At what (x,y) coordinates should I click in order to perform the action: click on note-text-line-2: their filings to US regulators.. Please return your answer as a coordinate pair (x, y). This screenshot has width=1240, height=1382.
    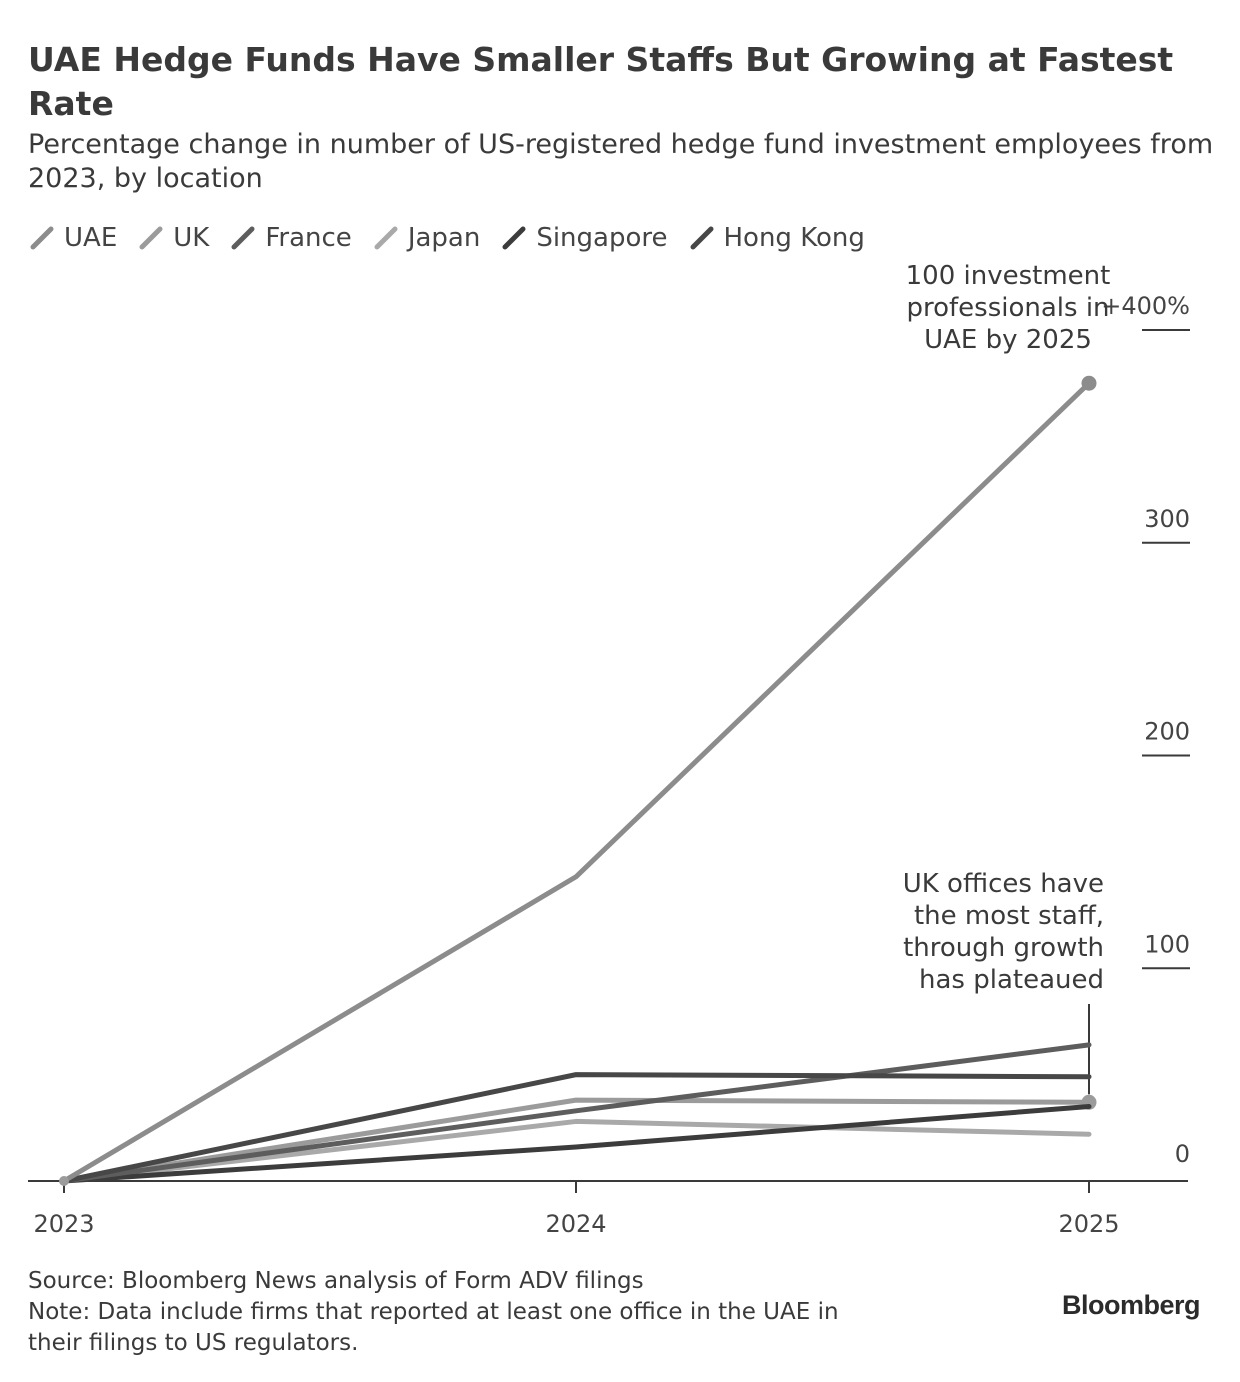
    Looking at the image, I should click on (193, 1343).